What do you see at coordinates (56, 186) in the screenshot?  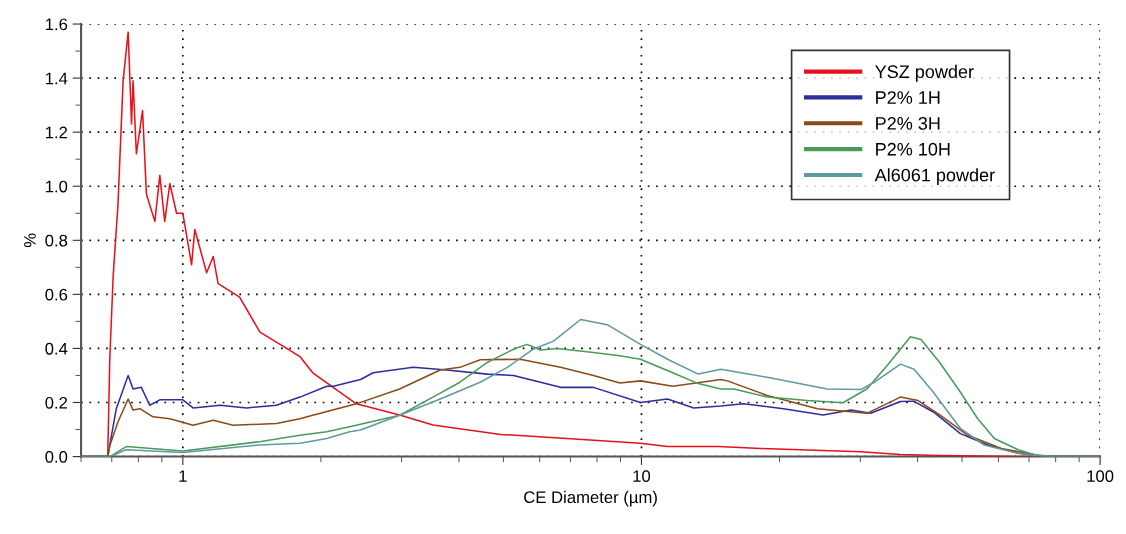 I see `y-tick-label: 1.0` at bounding box center [56, 186].